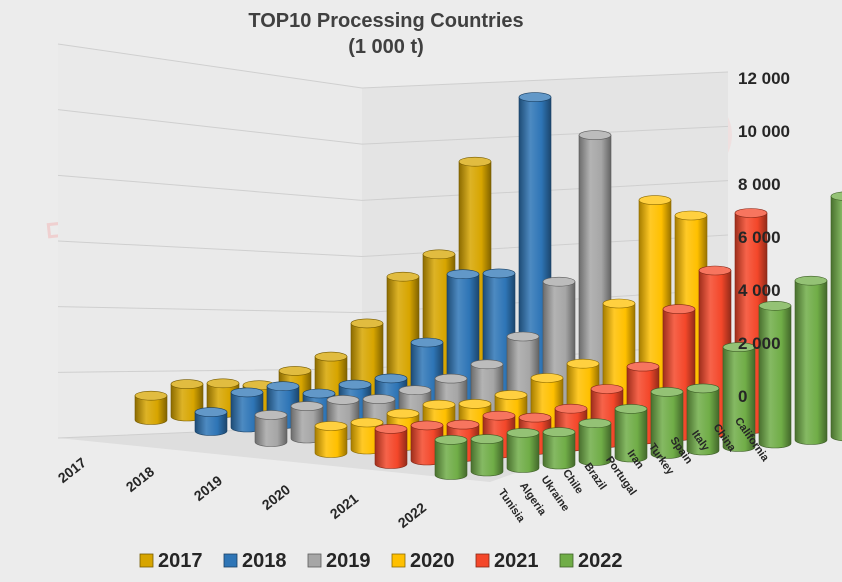 Image resolution: width=842 pixels, height=582 pixels. Describe the element at coordinates (775, 374) in the screenshot. I see `bar-2022-italy` at that location.